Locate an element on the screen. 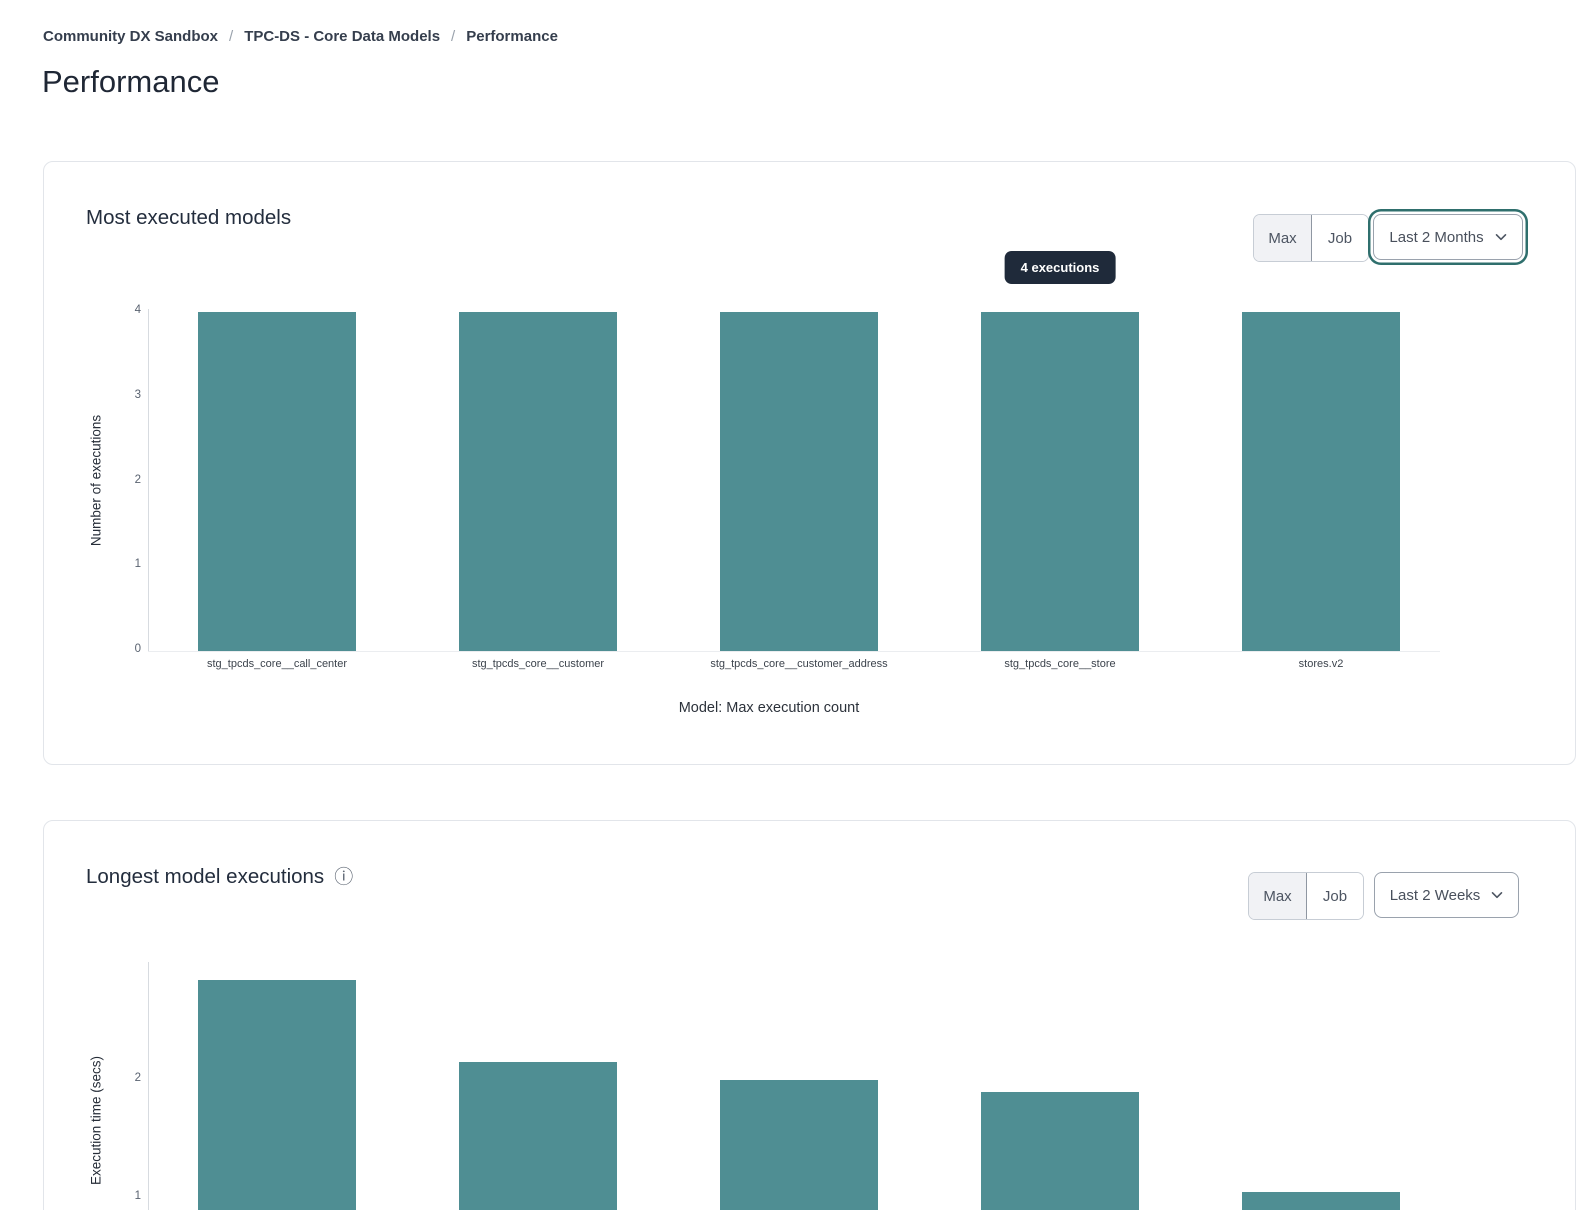 The width and height of the screenshot is (1584, 1210). y-tick-label: 3 is located at coordinates (137, 394).